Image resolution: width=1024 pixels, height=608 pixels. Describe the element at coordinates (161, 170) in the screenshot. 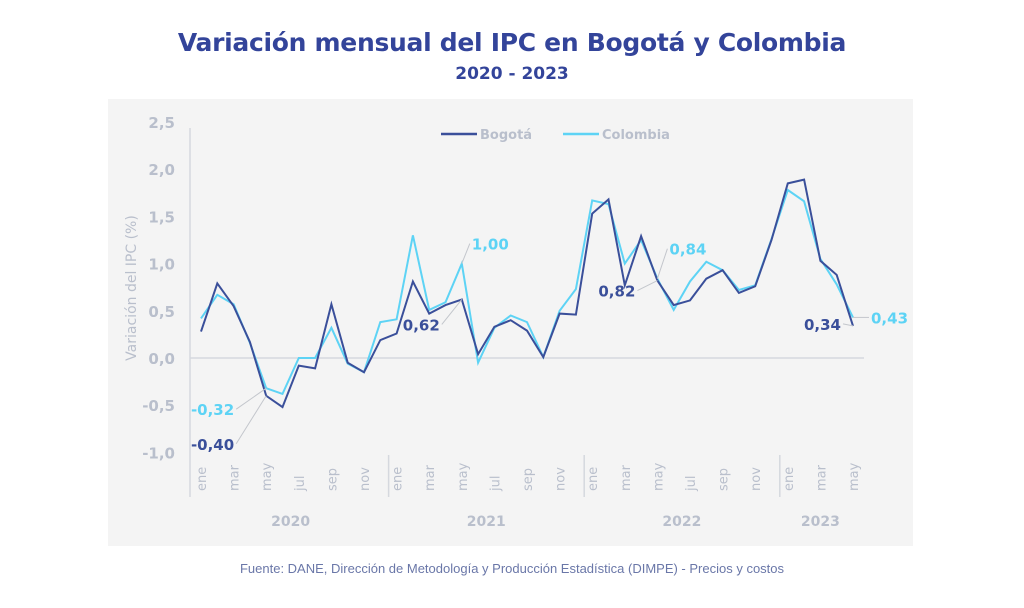

I see `y-tick-label: 2,0` at that location.